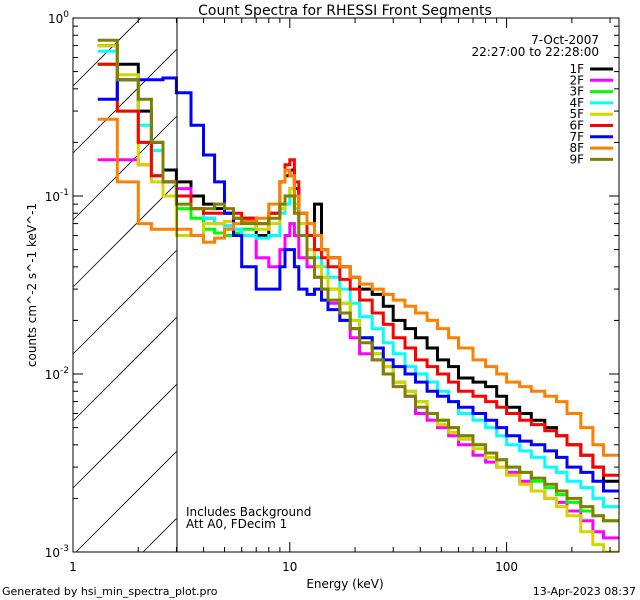 Image resolution: width=640 pixels, height=600 pixels. Describe the element at coordinates (576, 126) in the screenshot. I see `legend-label-6F: 6F` at that location.